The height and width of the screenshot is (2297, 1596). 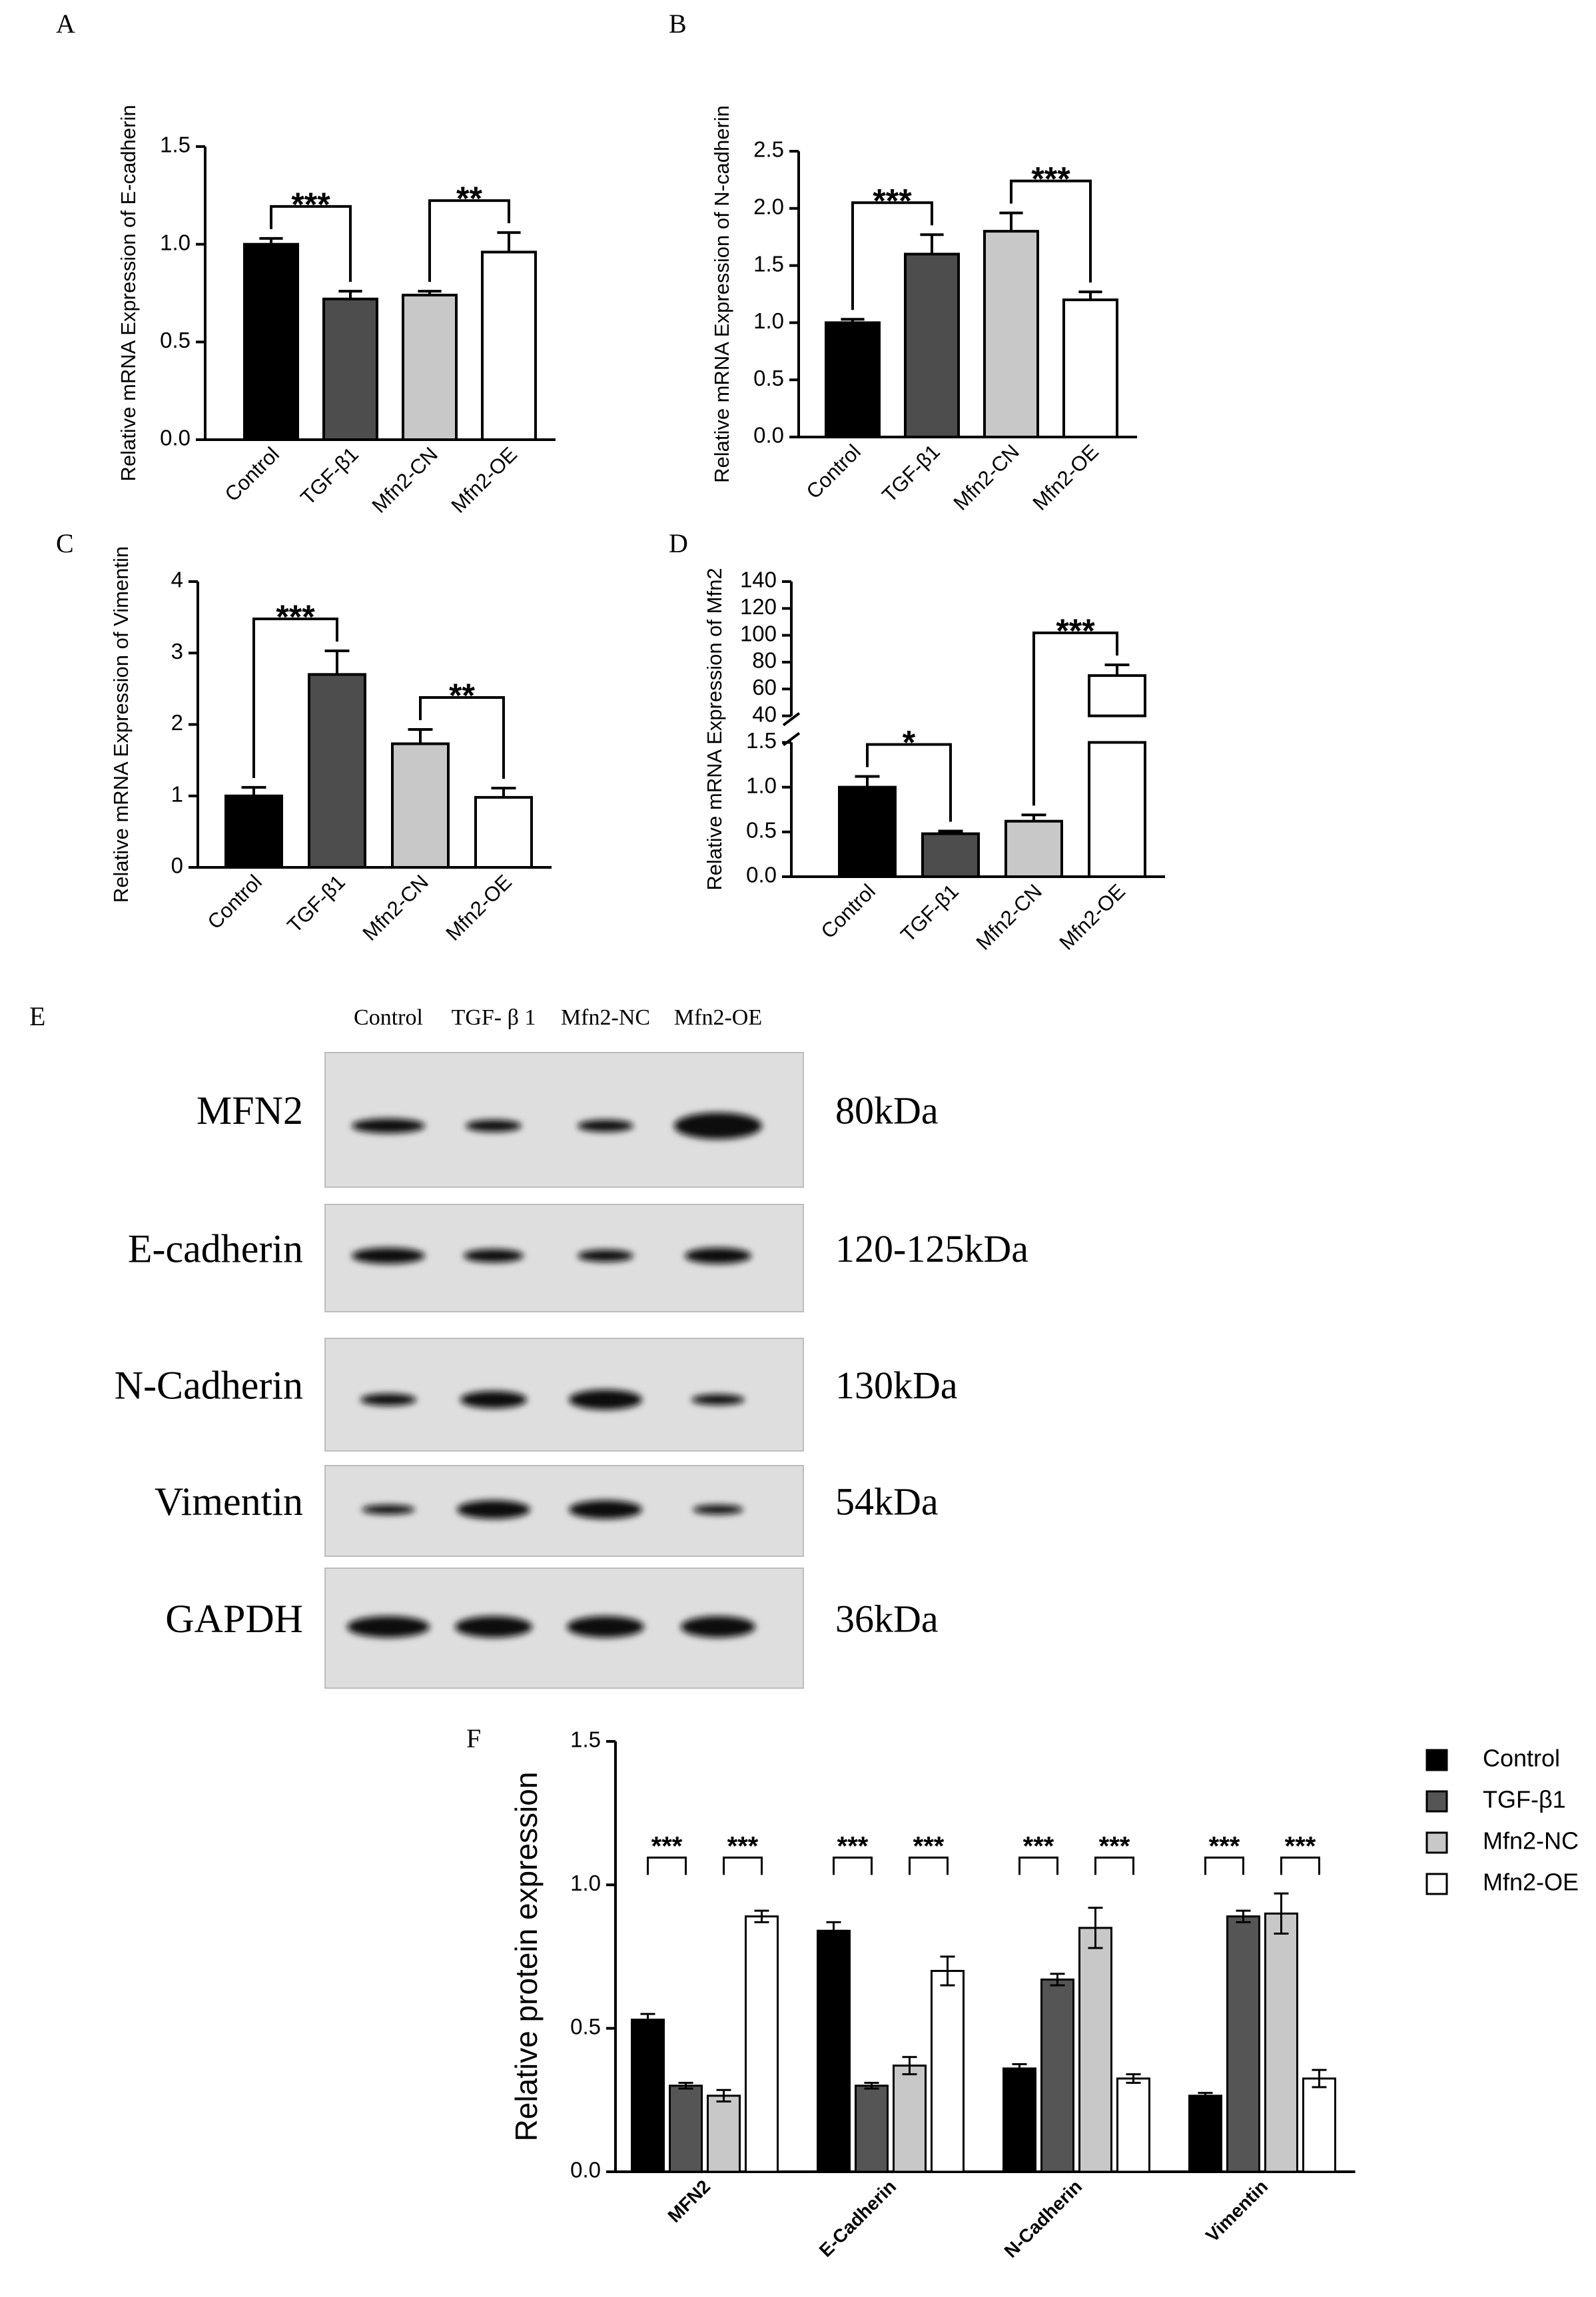 What do you see at coordinates (526, 1957) in the screenshot?
I see `y-axis-title: Relative protein expression` at bounding box center [526, 1957].